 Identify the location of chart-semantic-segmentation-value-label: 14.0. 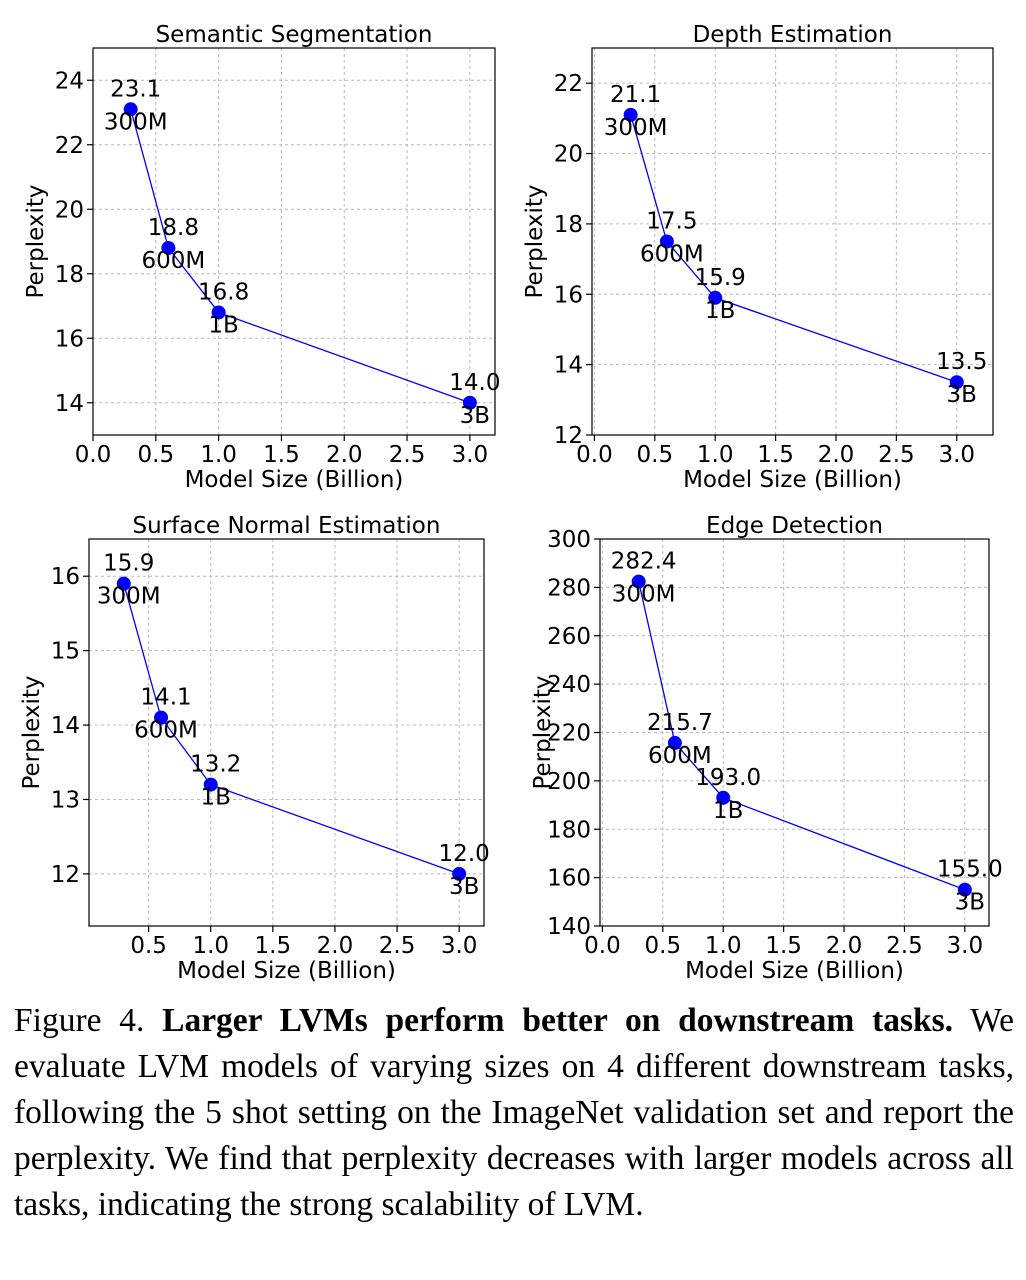
(474, 383).